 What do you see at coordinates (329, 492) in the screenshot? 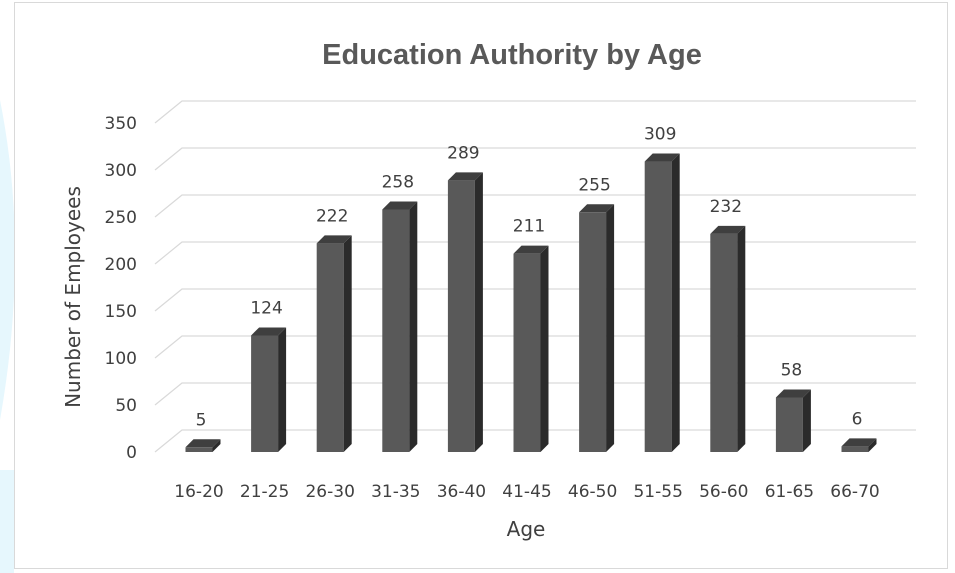
I see `x-tick-label-26-30: 26-30` at bounding box center [329, 492].